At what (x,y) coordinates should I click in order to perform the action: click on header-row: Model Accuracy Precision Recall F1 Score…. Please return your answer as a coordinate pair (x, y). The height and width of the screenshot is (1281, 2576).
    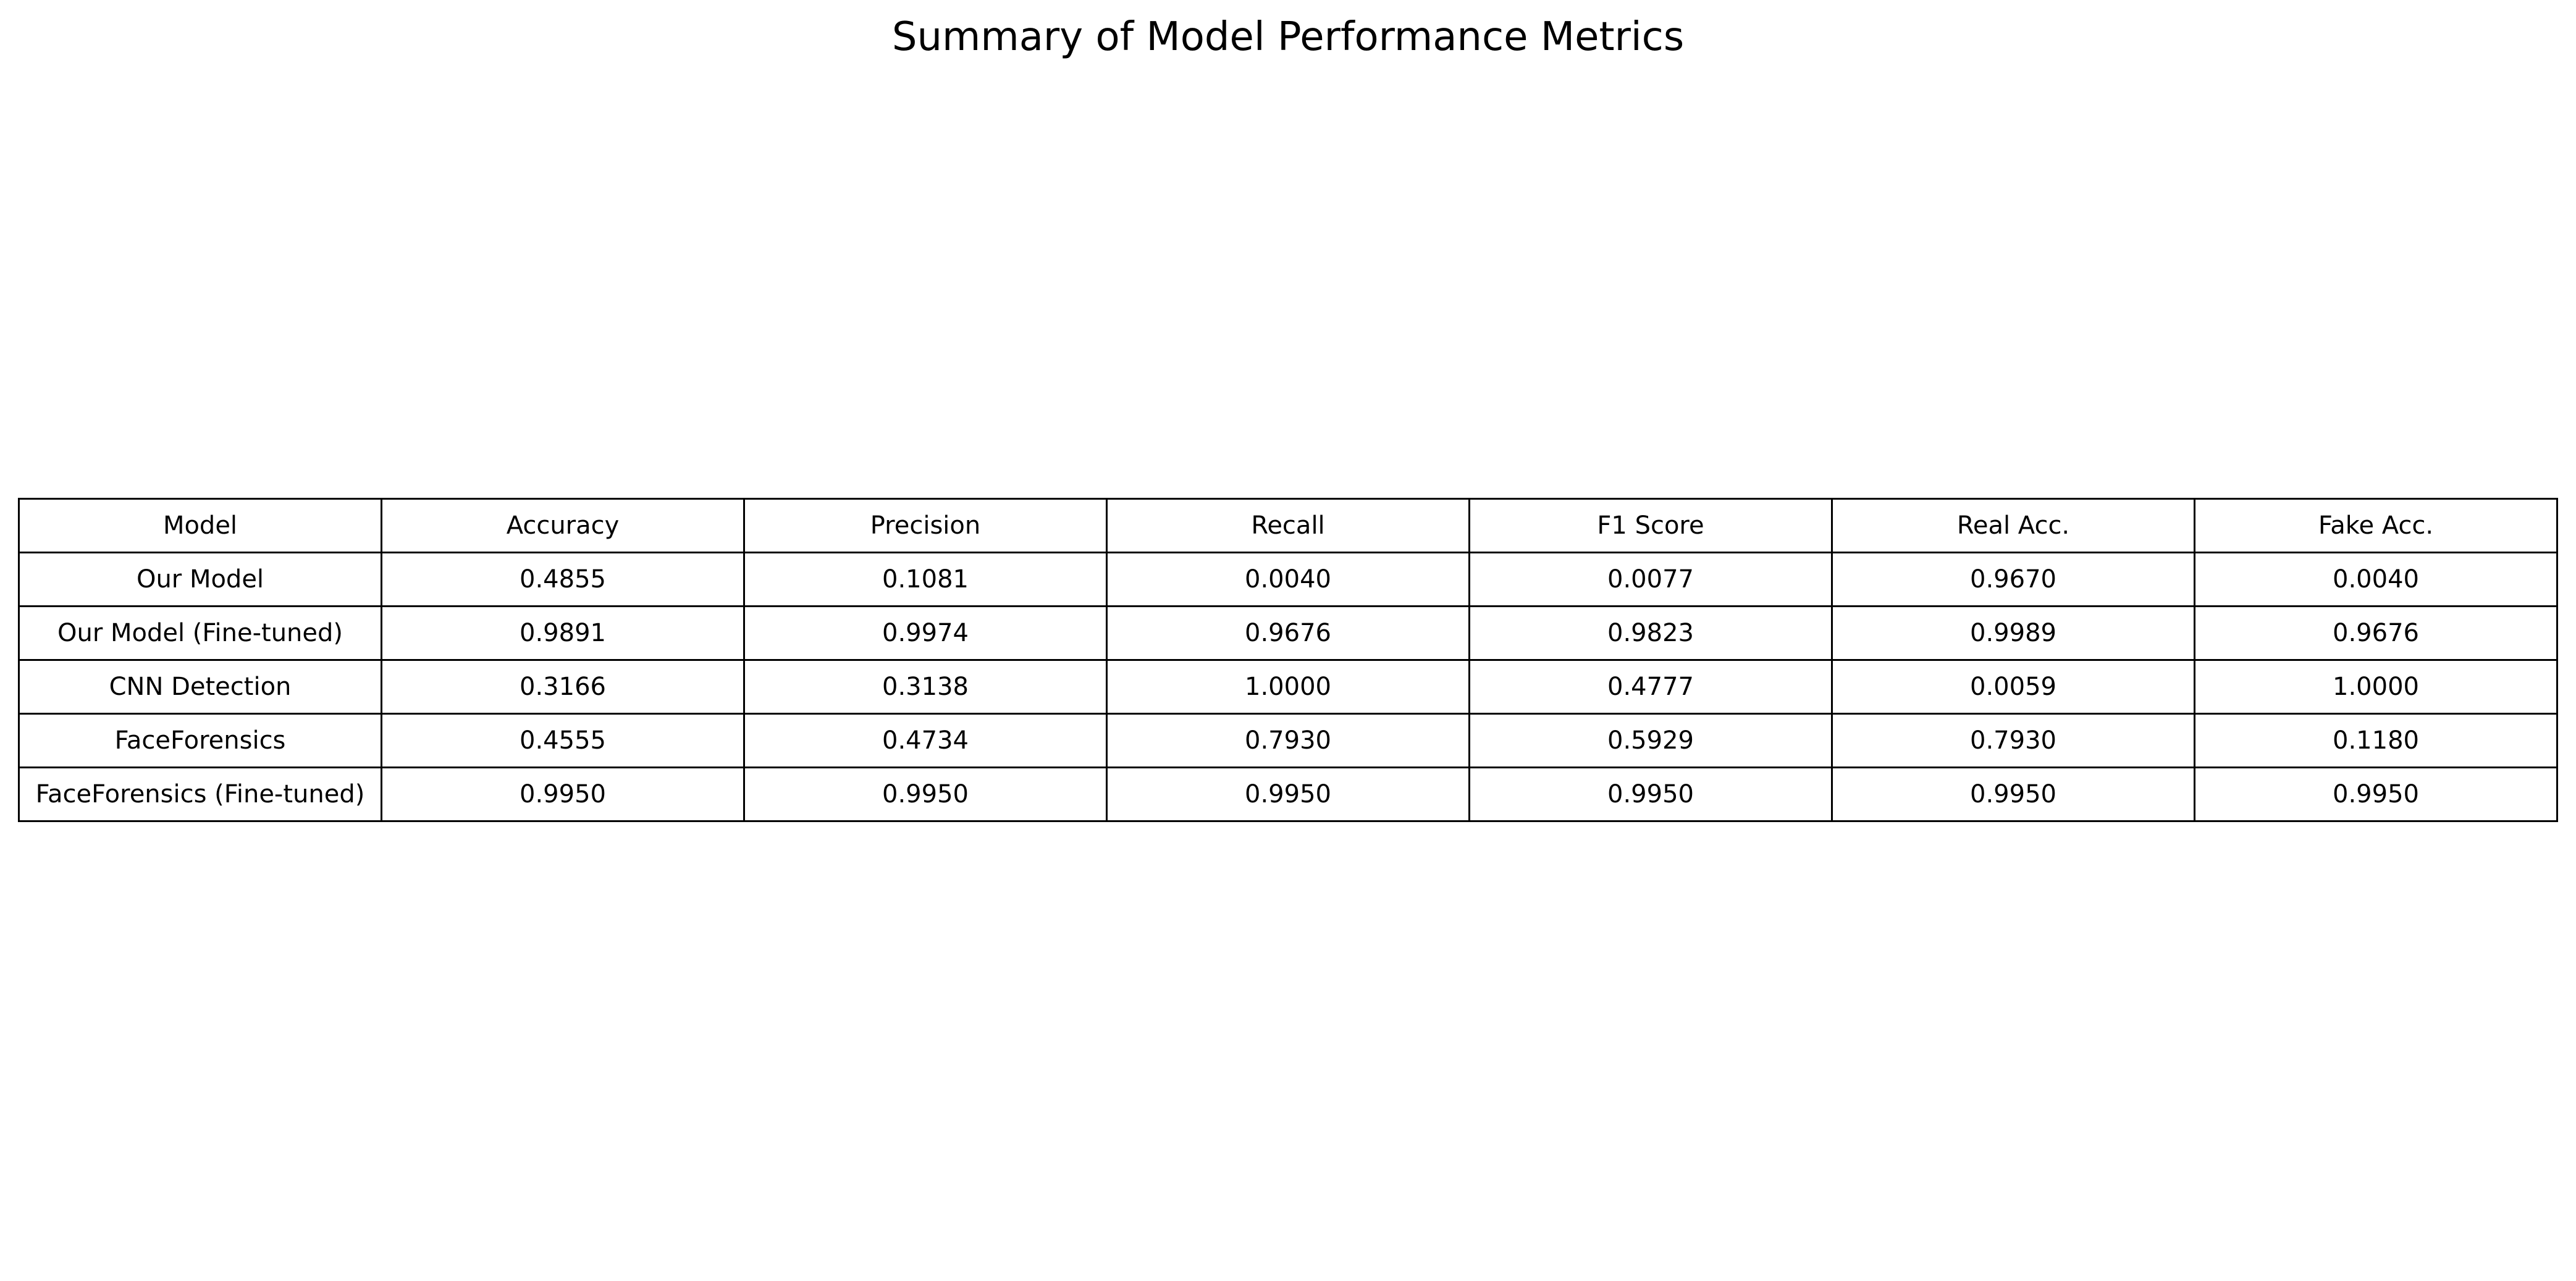
    Looking at the image, I should click on (1288, 525).